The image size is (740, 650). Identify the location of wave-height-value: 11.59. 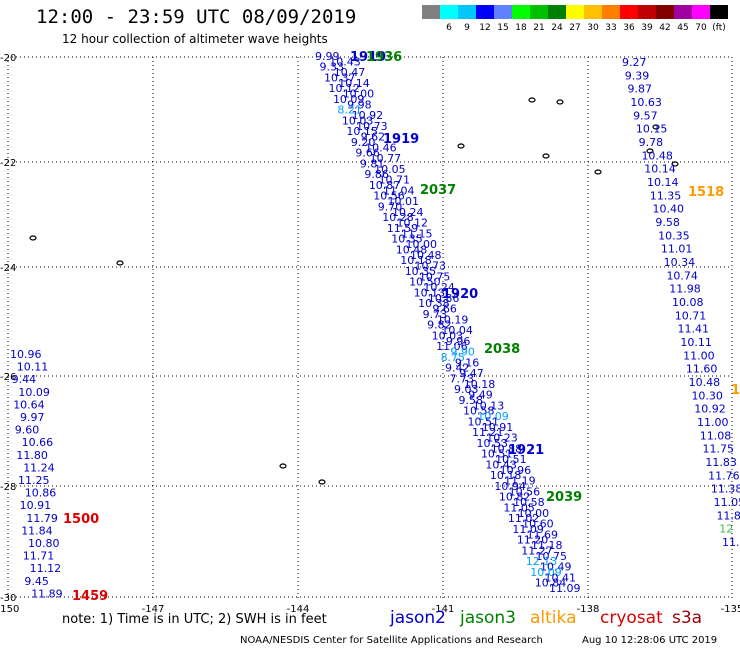
(403, 228).